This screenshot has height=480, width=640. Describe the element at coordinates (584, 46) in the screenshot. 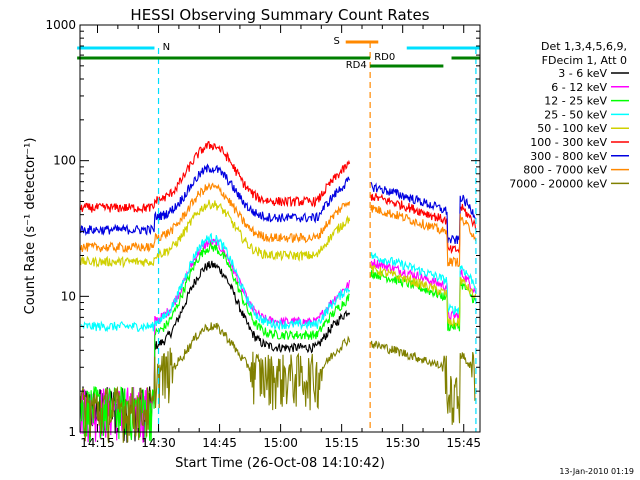

I see `legend-header-line: Det 1,3,4,5,6,9,` at that location.